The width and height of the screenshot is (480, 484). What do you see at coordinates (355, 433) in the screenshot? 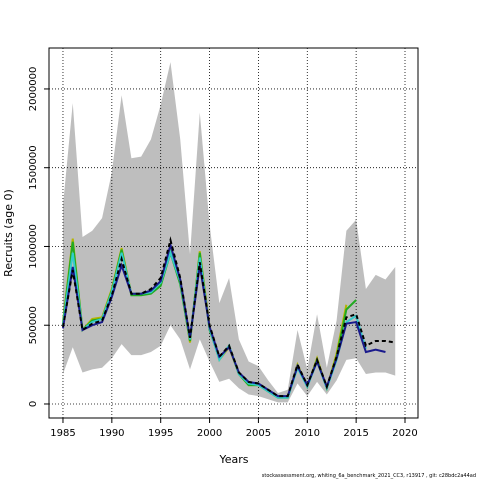
I see `x-tick-label: 2015` at bounding box center [355, 433].